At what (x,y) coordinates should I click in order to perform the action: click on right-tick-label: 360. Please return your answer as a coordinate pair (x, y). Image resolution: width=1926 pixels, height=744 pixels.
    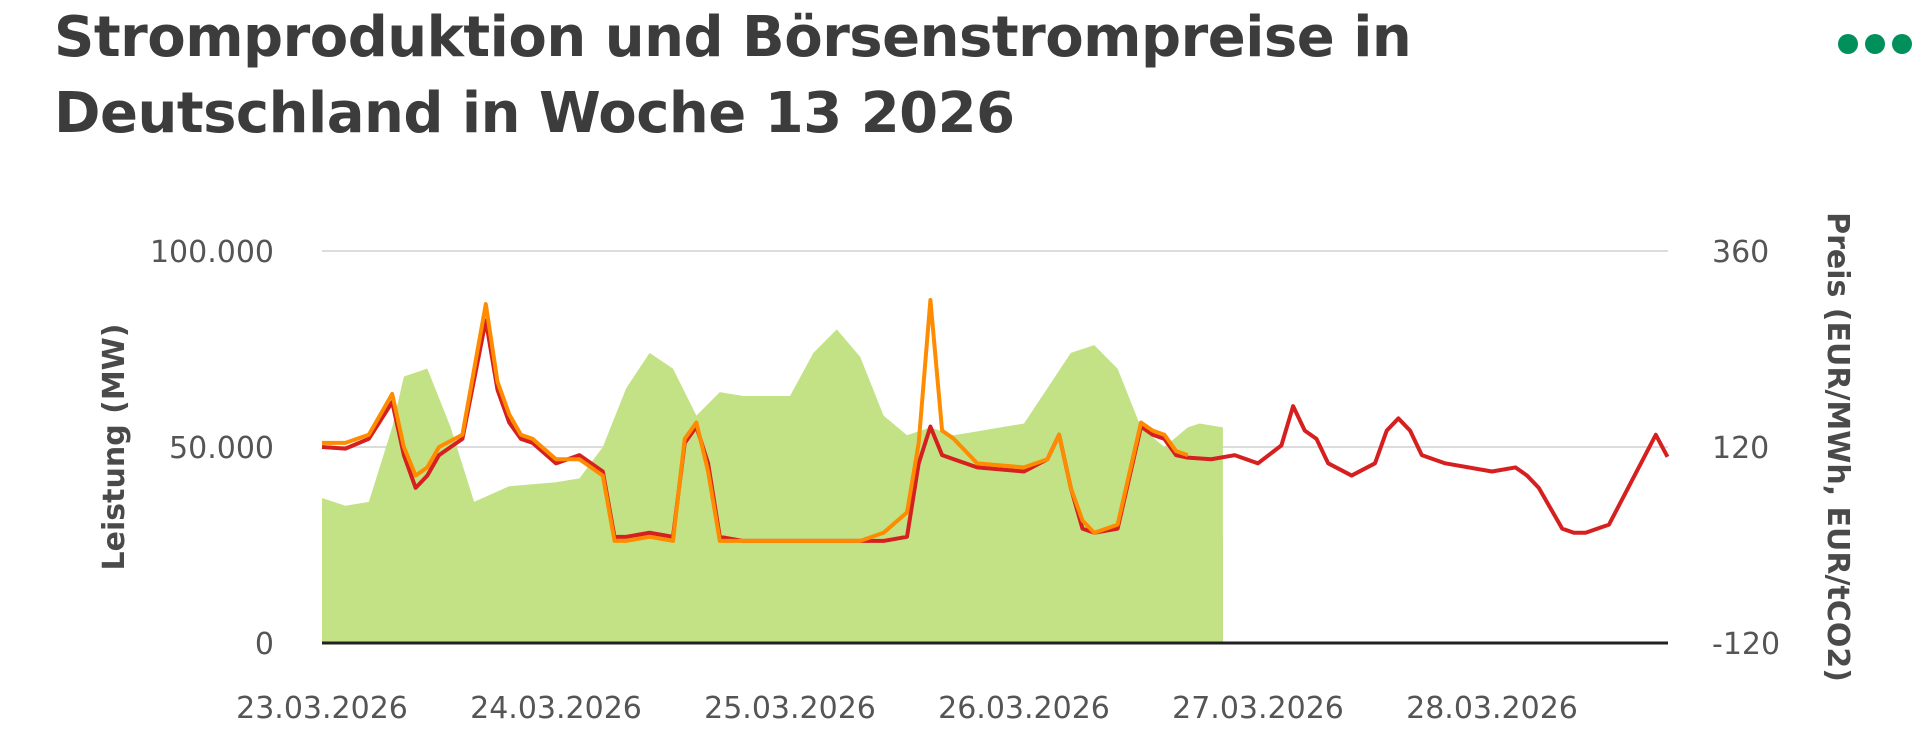
    Looking at the image, I should click on (1740, 252).